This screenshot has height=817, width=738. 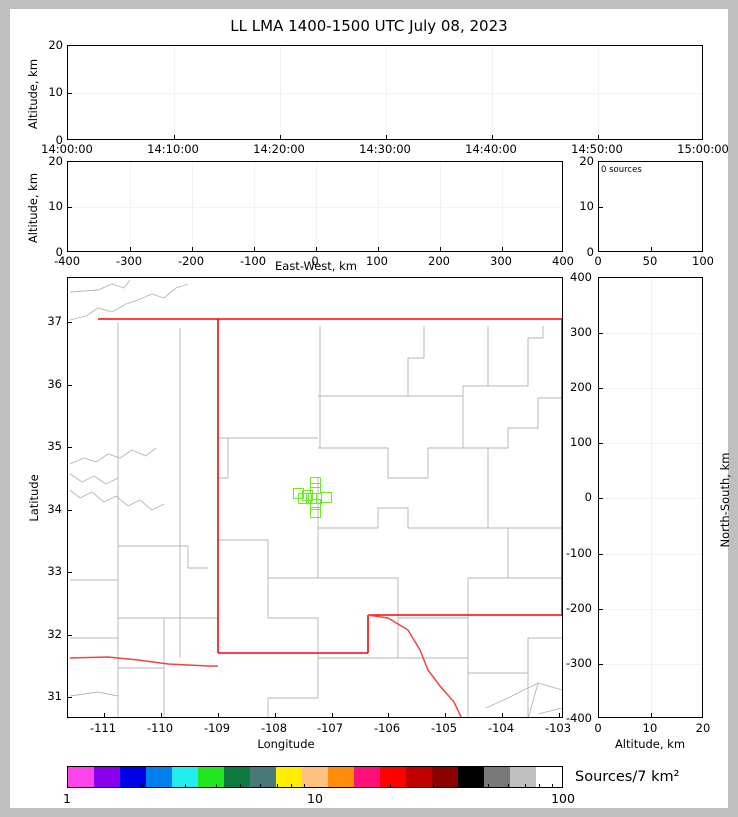 What do you see at coordinates (586, 161) in the screenshot?
I see `tick-label: 20` at bounding box center [586, 161].